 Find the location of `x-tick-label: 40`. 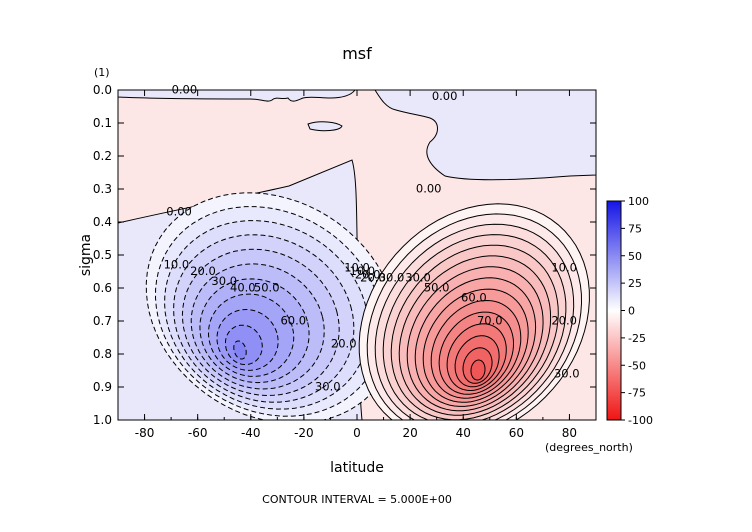

x-tick-label: 40 is located at coordinates (463, 433).